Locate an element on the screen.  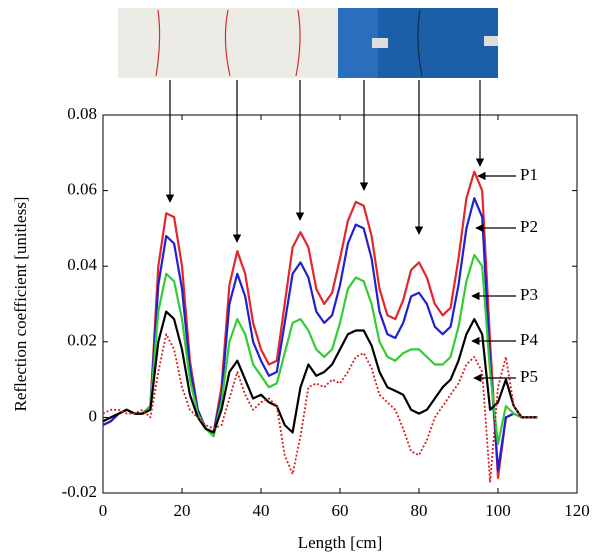
series-label: P3 is located at coordinates (529, 294).